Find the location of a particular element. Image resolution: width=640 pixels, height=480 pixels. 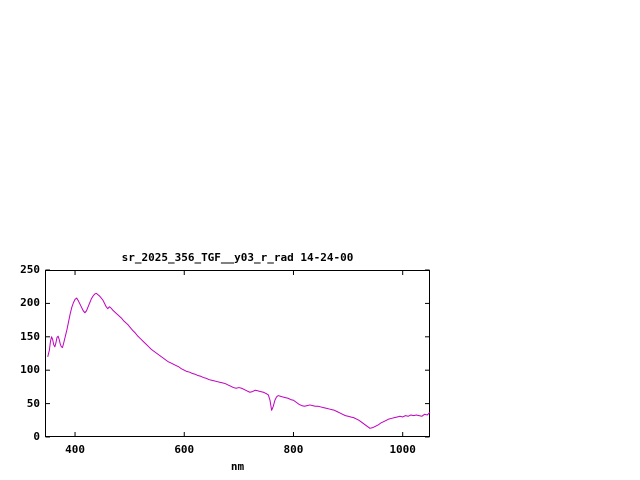

x-axis-label: nm is located at coordinates (237, 466).